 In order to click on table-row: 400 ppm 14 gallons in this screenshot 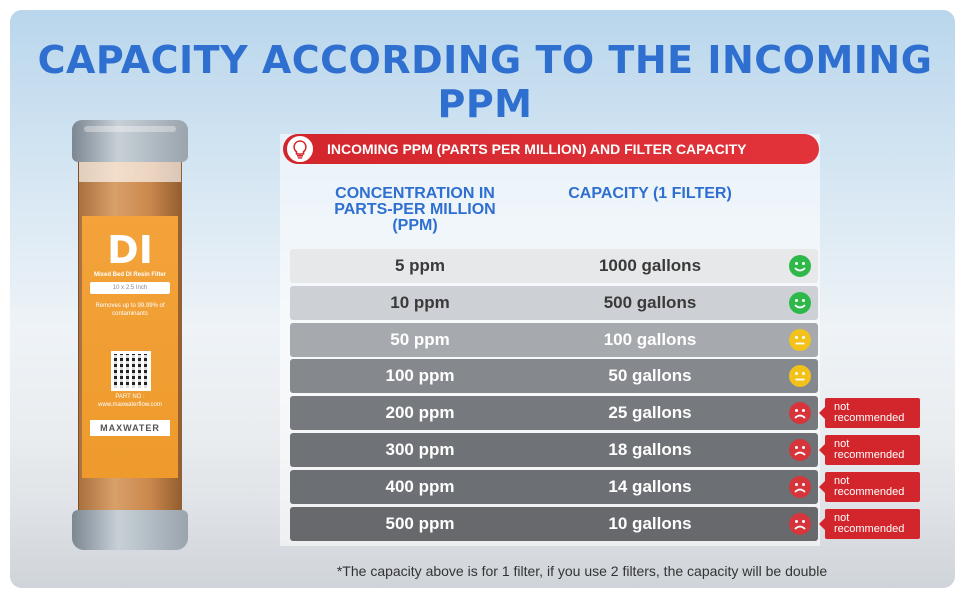, I will do `click(554, 486)`.